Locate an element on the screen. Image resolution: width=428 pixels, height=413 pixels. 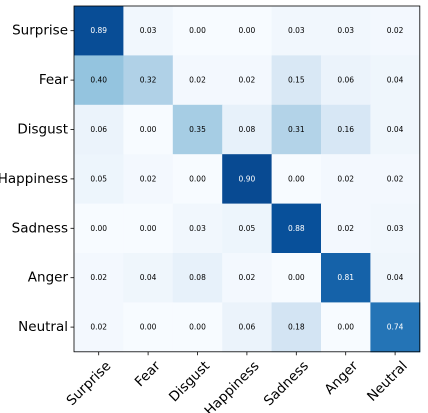
cell-value-label: 0.89 is located at coordinates (98, 30).